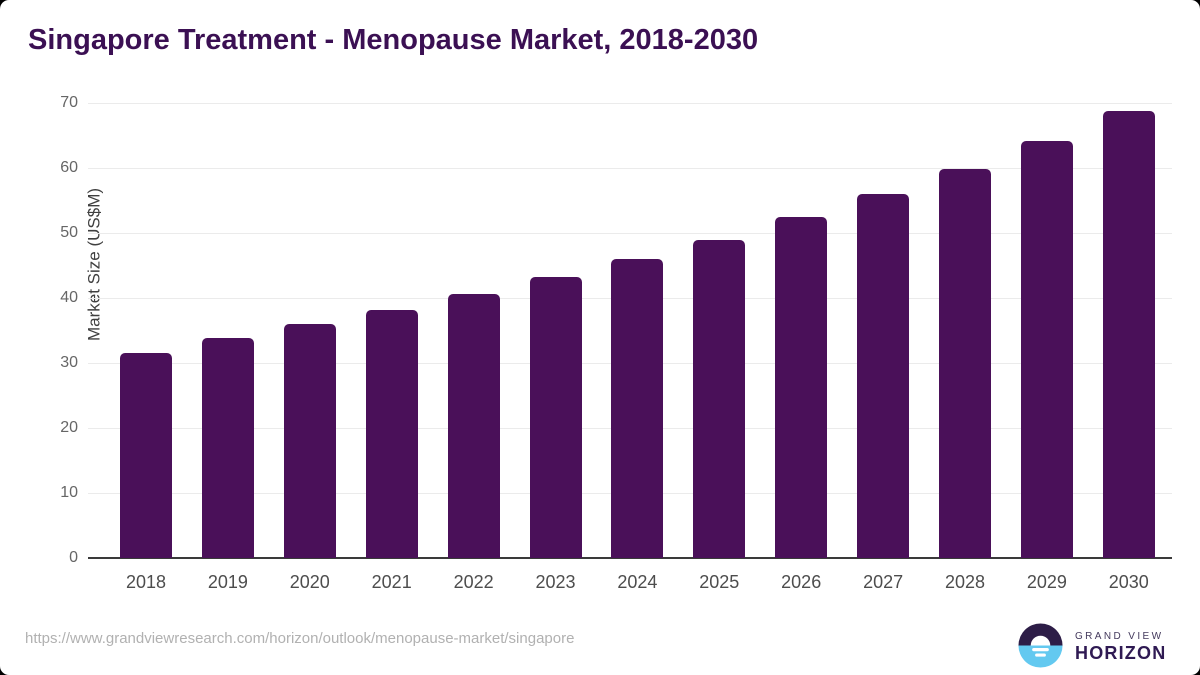 The width and height of the screenshot is (1200, 675). Describe the element at coordinates (227, 447) in the screenshot. I see `bar-2019` at that location.